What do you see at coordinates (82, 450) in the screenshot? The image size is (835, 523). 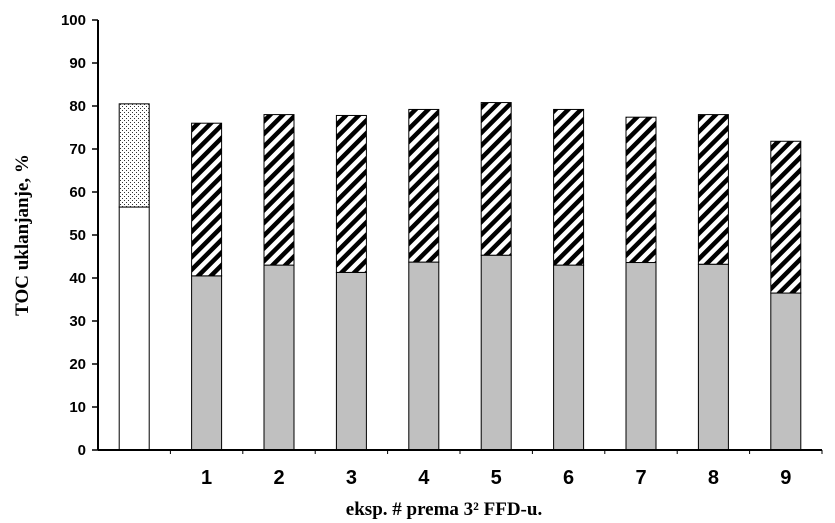 I see `y-tick-label: 0` at bounding box center [82, 450].